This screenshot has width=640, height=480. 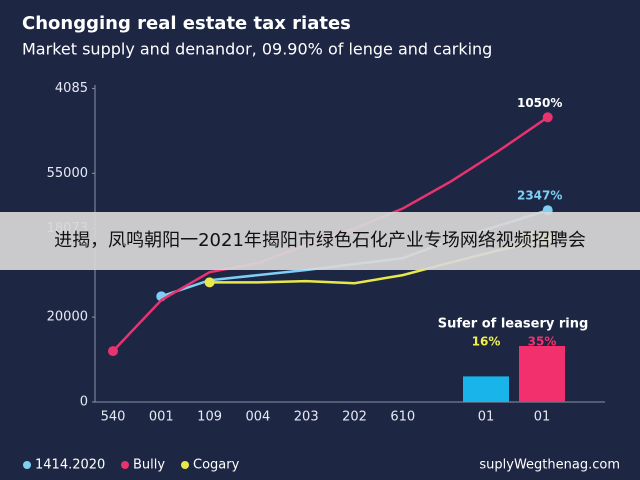 I want to click on x-tick-label: 004, so click(x=257, y=417).